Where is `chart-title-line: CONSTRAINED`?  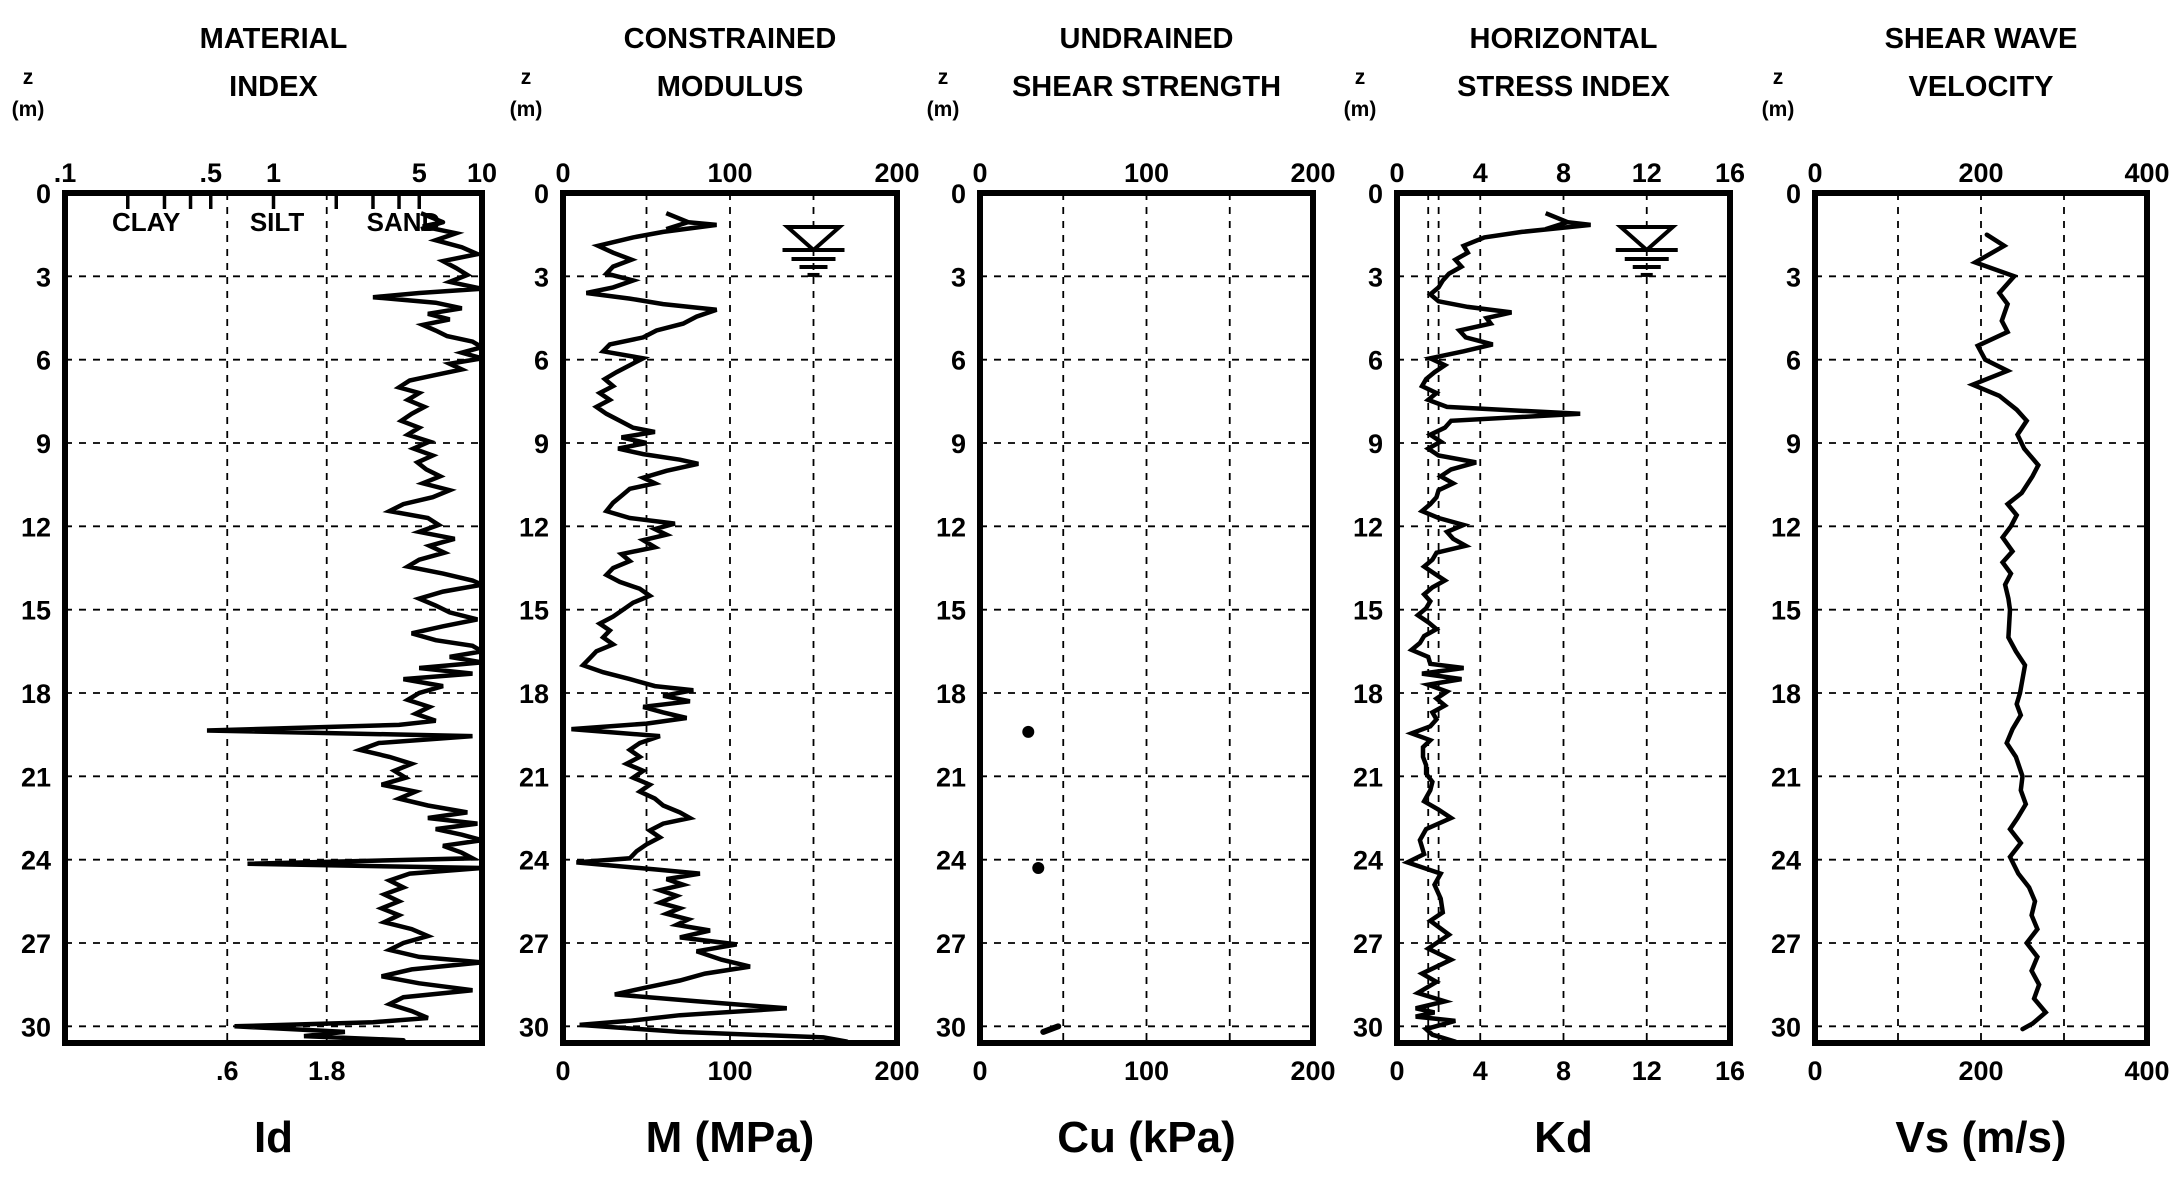 chart-title-line: CONSTRAINED is located at coordinates (730, 39).